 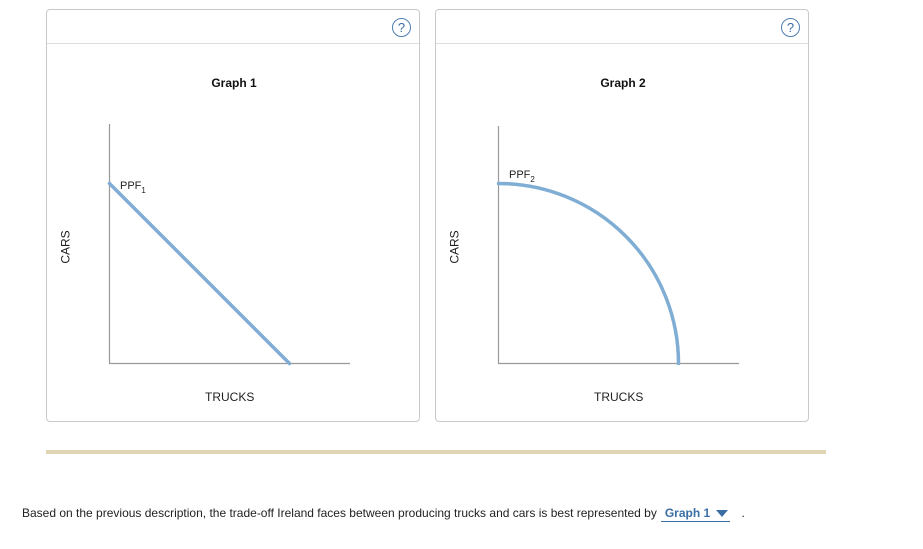 I want to click on graph-title: Graph 1, so click(x=234, y=83).